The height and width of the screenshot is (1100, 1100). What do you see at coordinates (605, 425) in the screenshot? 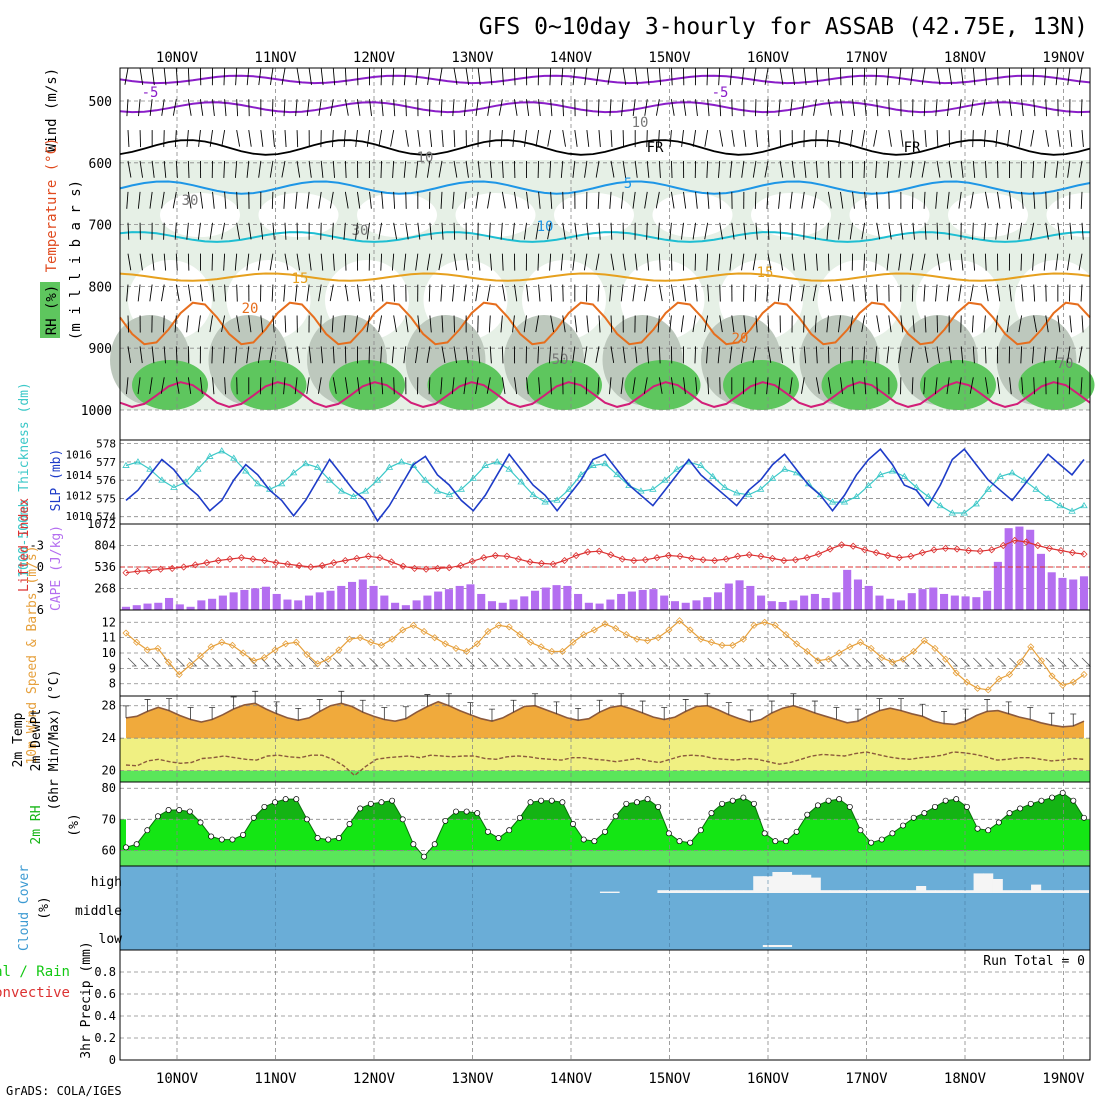
I see `below-surface` at bounding box center [605, 425].